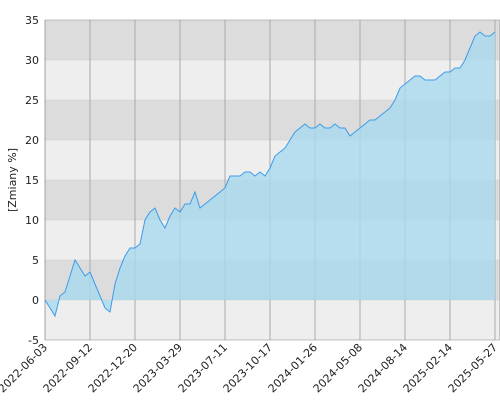 The width and height of the screenshot is (500, 400). What do you see at coordinates (32, 20) in the screenshot?
I see `y-tick-label: 35` at bounding box center [32, 20].